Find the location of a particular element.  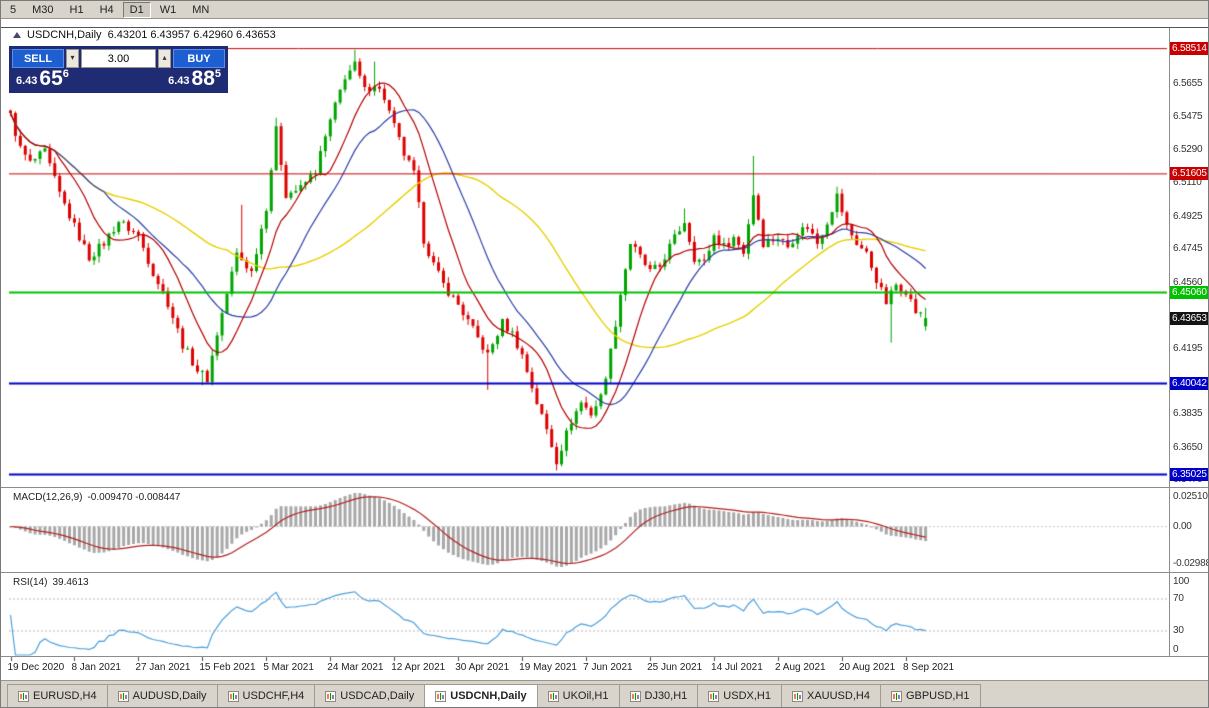

buy-price: 6.43 88 5 is located at coordinates (194, 78).